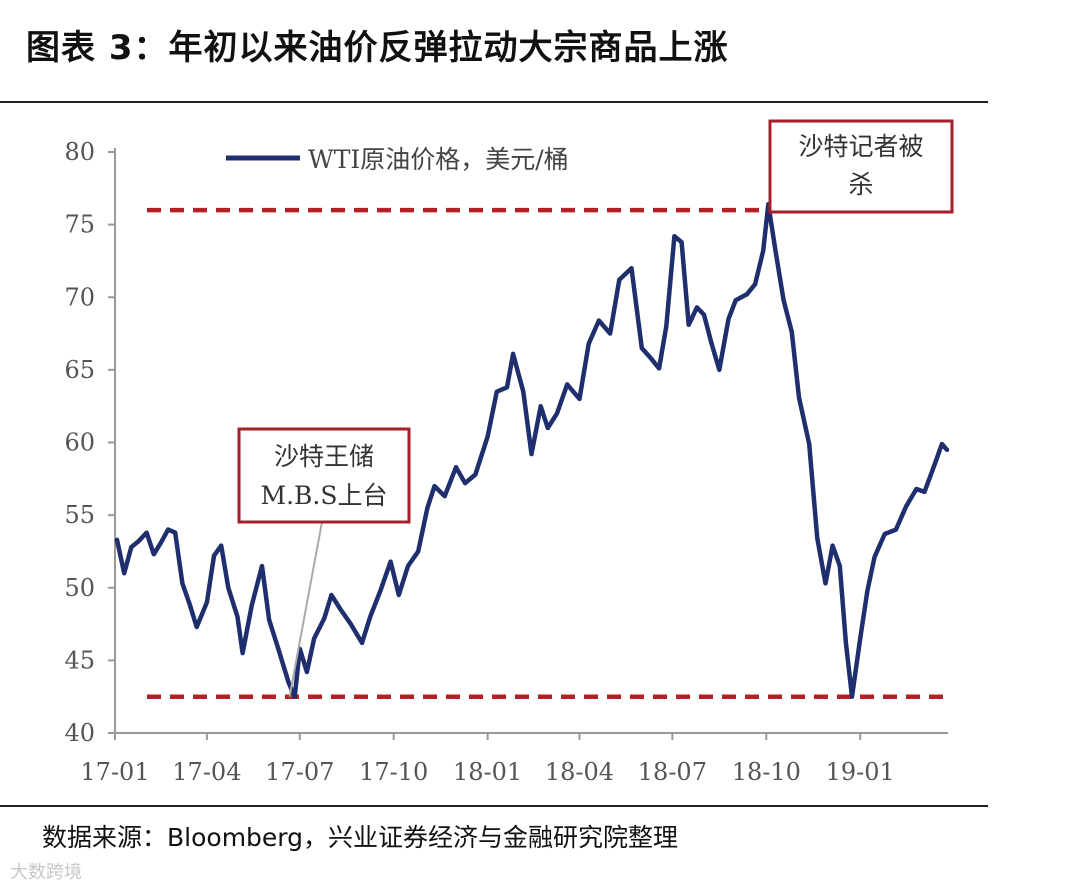  Describe the element at coordinates (377, 48) in the screenshot. I see `figure-title: 图表 3：年初以来油价反弹拉动大宗商品上涨` at that location.